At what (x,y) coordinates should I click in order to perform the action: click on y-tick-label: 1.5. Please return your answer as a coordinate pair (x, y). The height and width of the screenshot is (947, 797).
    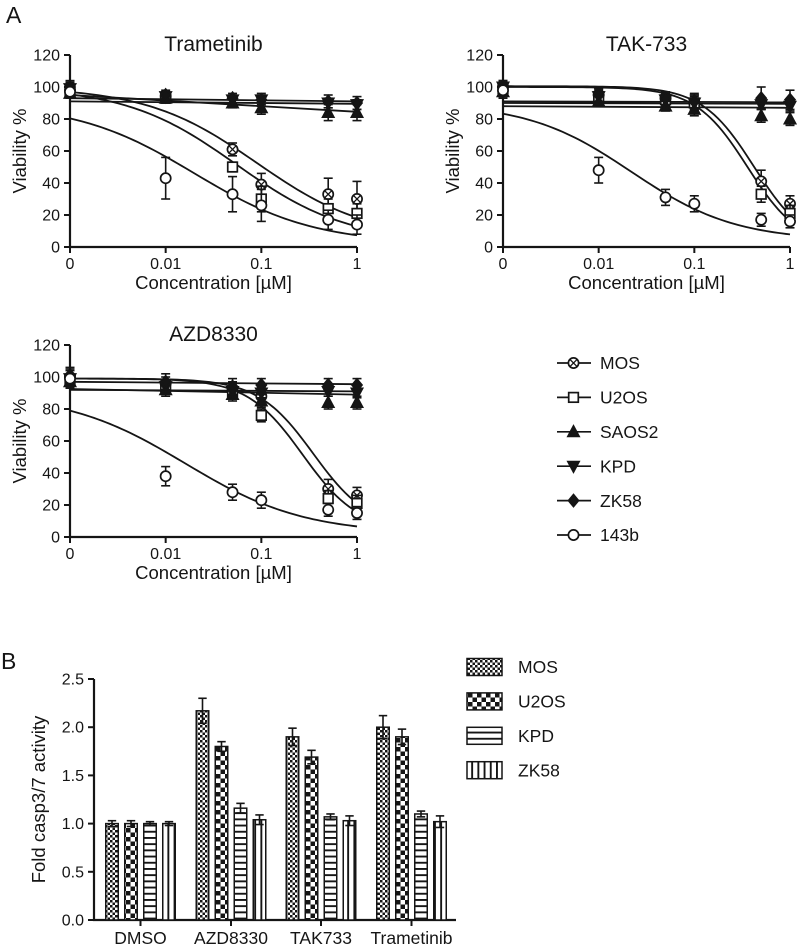
    Looking at the image, I should click on (73, 776).